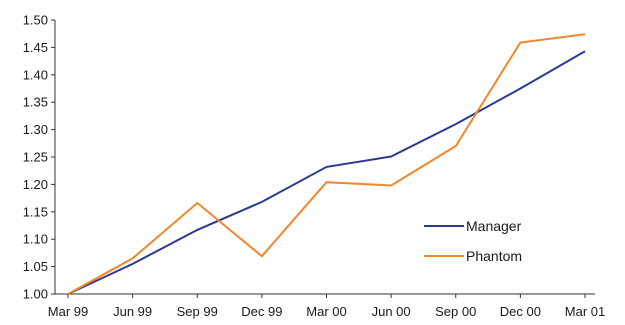 Image resolution: width=625 pixels, height=325 pixels. Describe the element at coordinates (35, 102) in the screenshot. I see `y-tick-label: 1.35` at that location.